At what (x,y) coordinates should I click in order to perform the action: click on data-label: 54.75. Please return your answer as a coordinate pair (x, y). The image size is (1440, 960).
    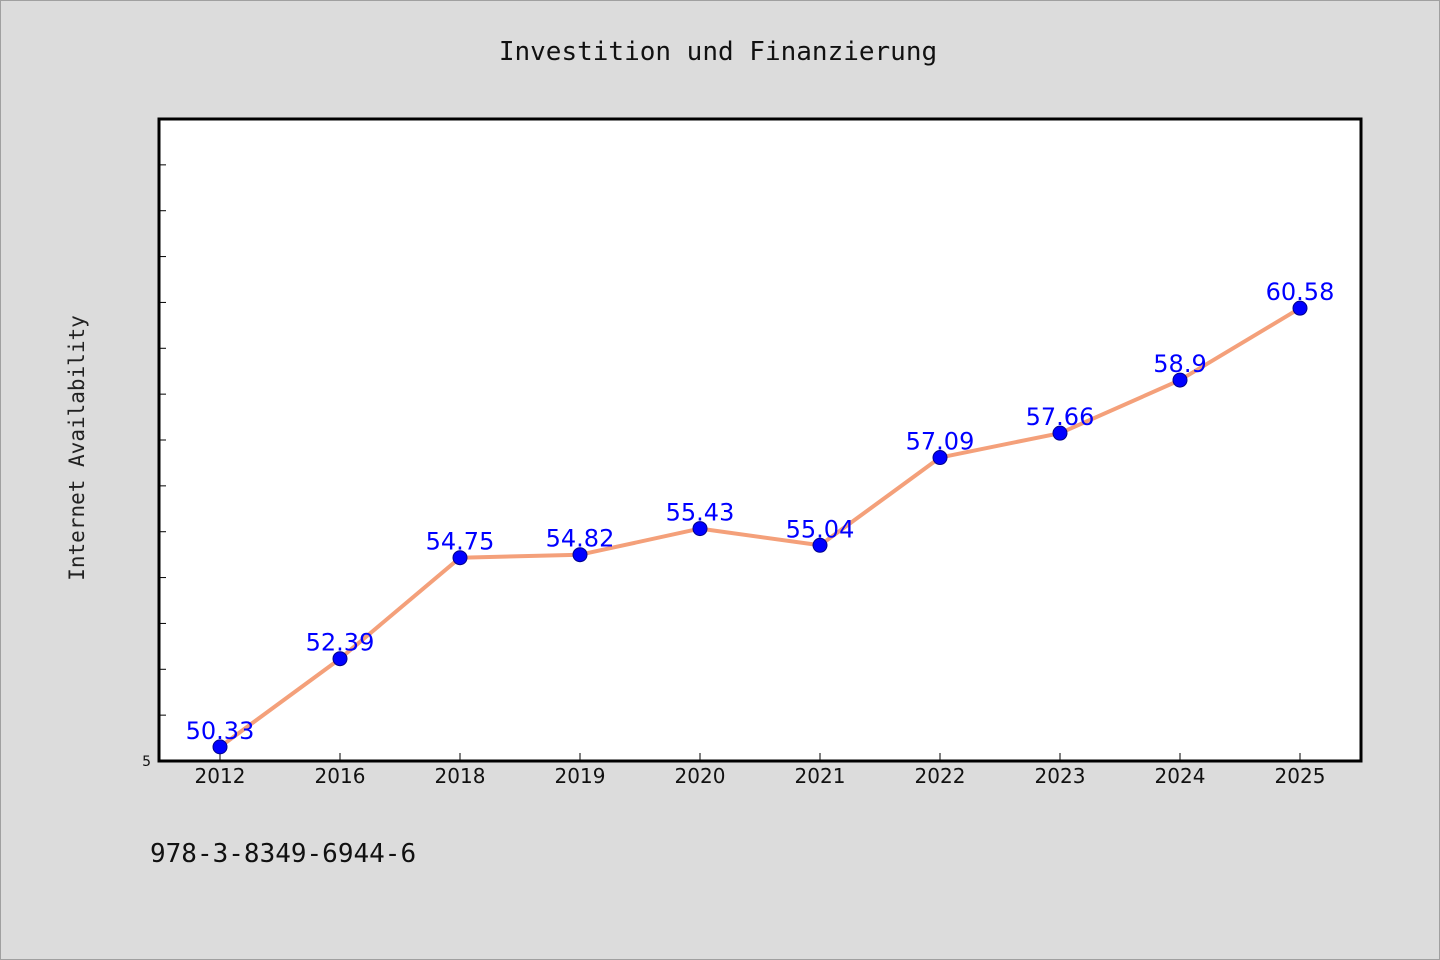
    Looking at the image, I should click on (460, 542).